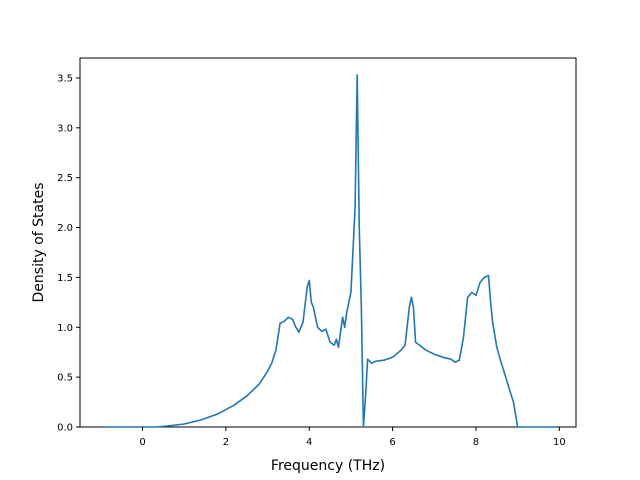 This screenshot has width=640, height=480. Describe the element at coordinates (352, 437) in the screenshot. I see `x-axis: 0 2 4 6 8 10` at that location.